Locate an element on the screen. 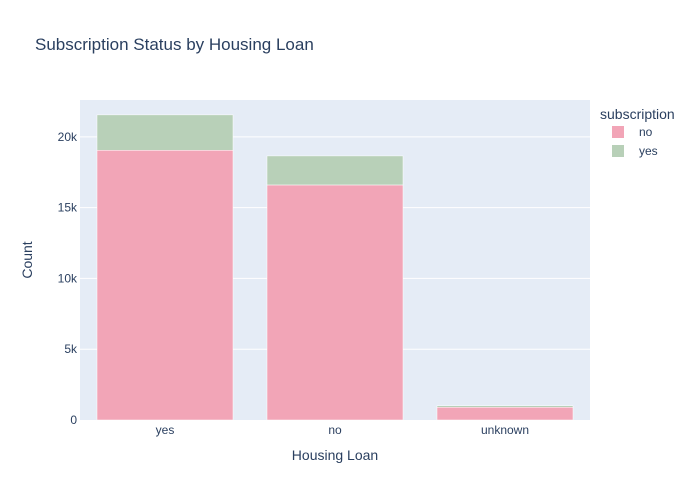  legend-swatch-yes is located at coordinates (618, 151).